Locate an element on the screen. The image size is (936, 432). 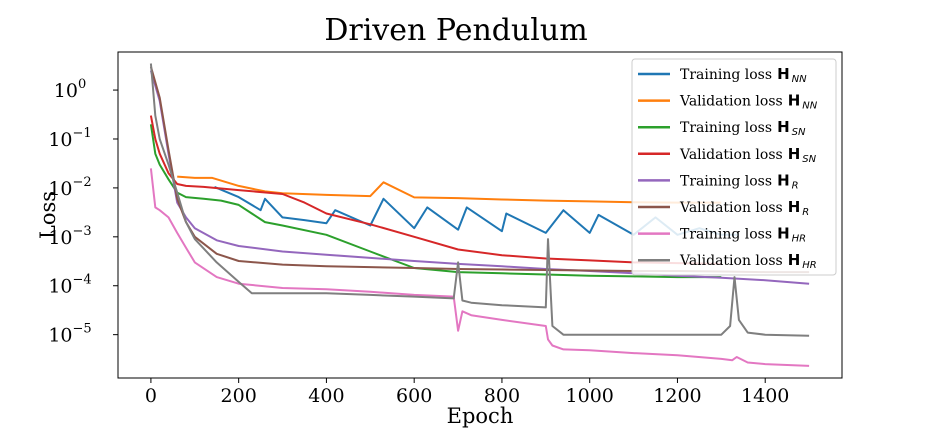
legend-entry-6: Validation loss H R is located at coordinates (744, 208).